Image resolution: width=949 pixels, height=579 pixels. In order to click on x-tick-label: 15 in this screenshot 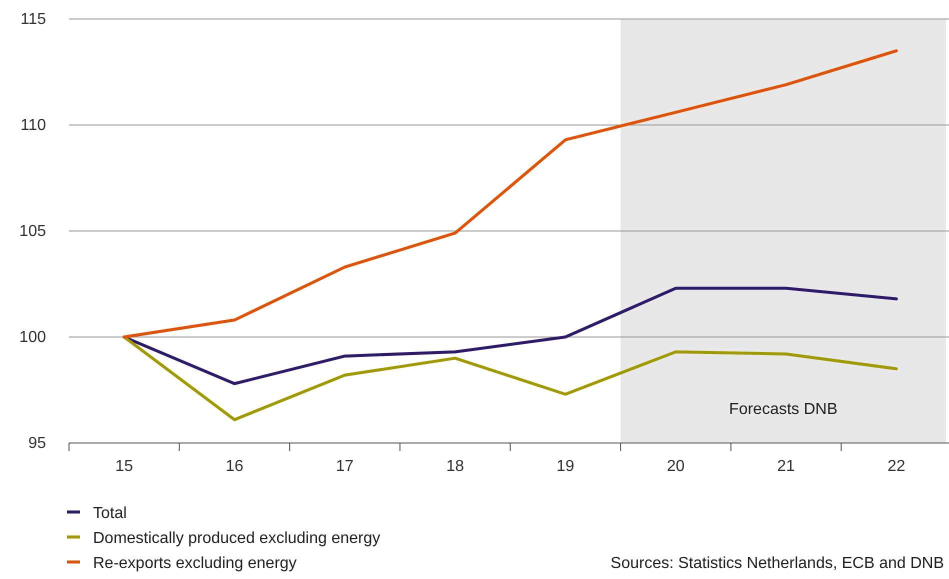, I will do `click(124, 466)`.